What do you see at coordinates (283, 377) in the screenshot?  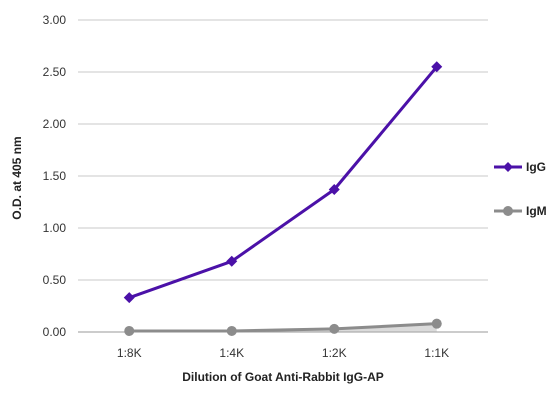 I see `x-axis-title: Dilution of Goat Anti-Rabbit IgG-AP` at bounding box center [283, 377].